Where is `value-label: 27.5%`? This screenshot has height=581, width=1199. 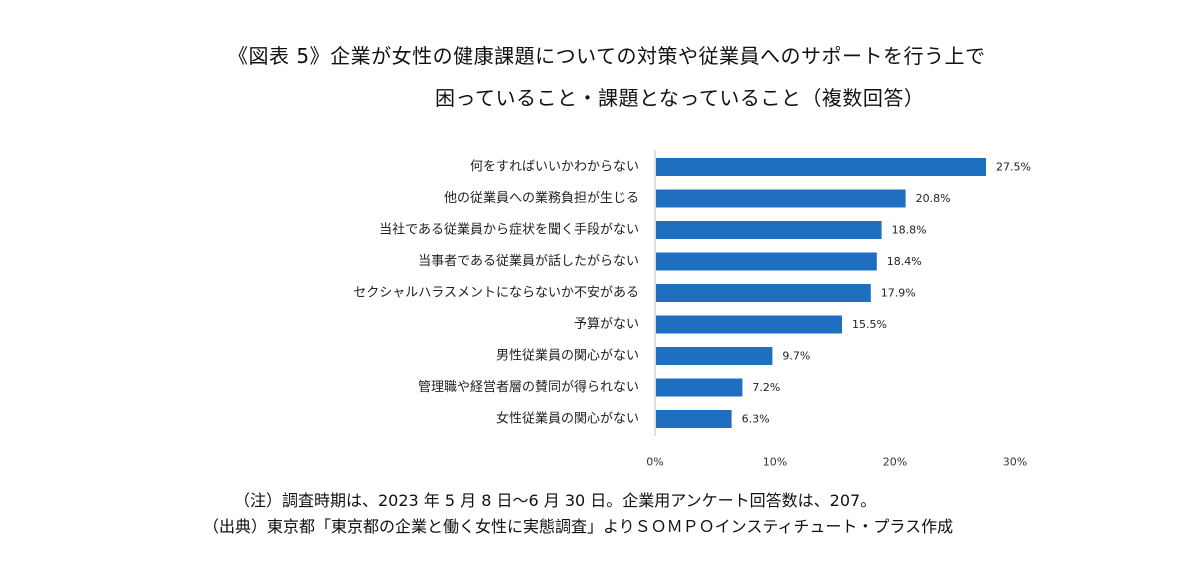 value-label: 27.5% is located at coordinates (1013, 167).